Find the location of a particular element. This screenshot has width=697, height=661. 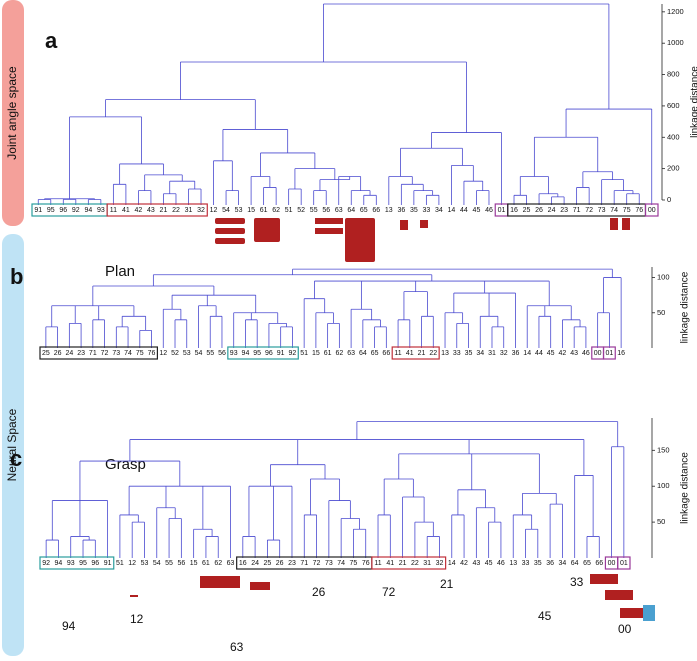

side-label: Joint angle space is located at coordinates (12, 113).